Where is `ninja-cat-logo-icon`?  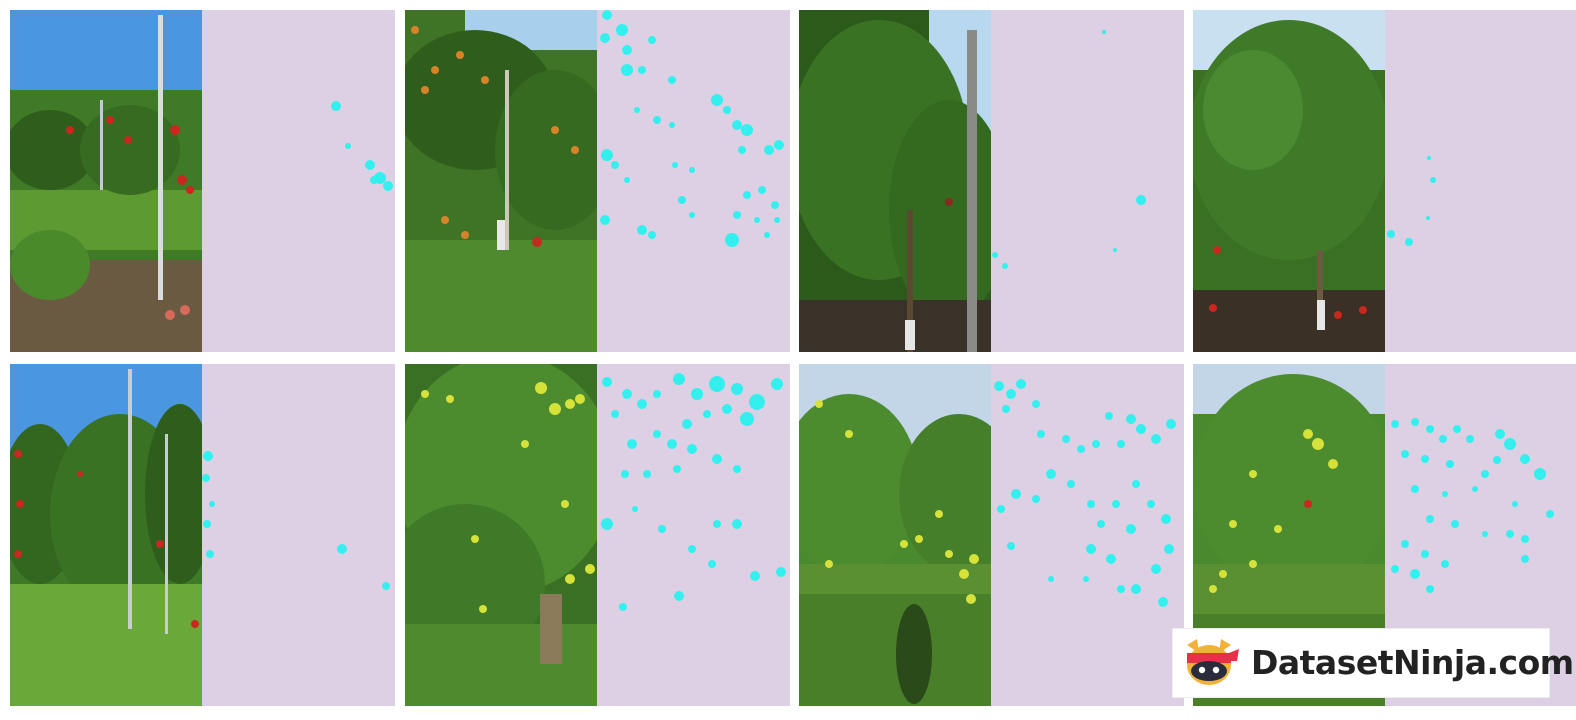
ninja-cat-logo-icon is located at coordinates (1210, 663).